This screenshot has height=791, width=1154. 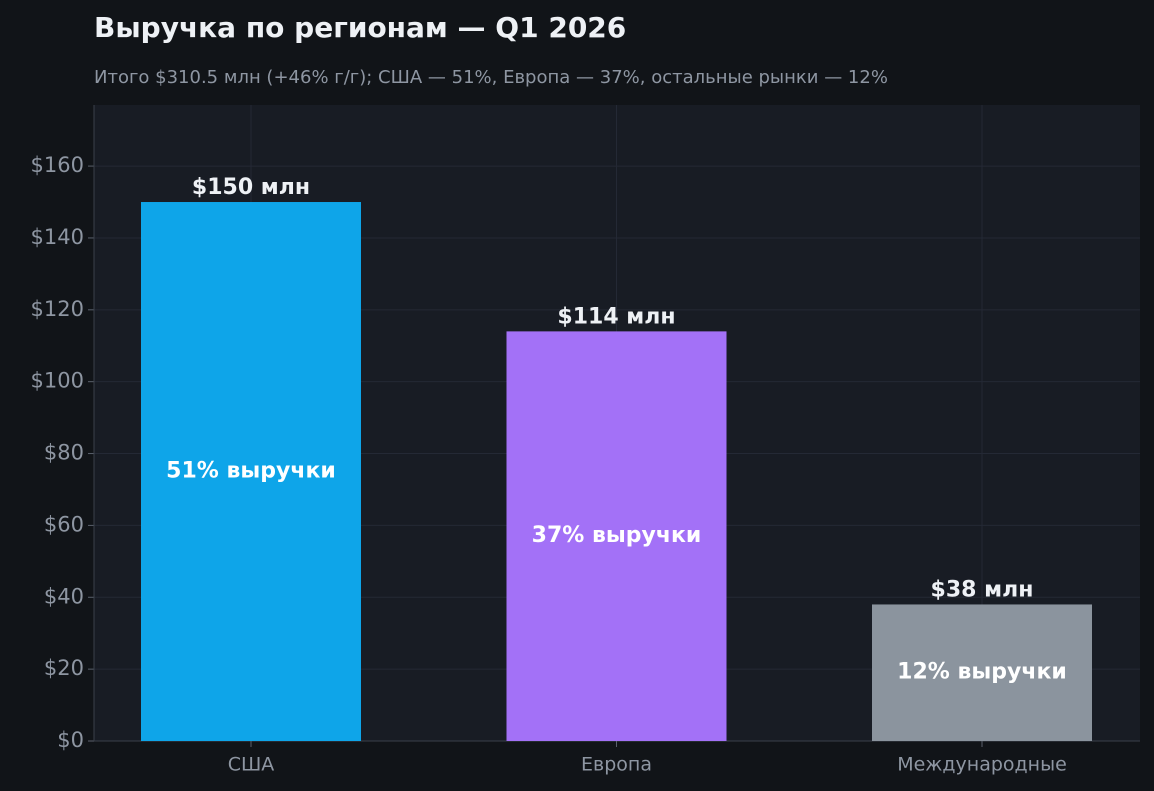 I want to click on y-tick-label: $120, so click(x=57, y=309).